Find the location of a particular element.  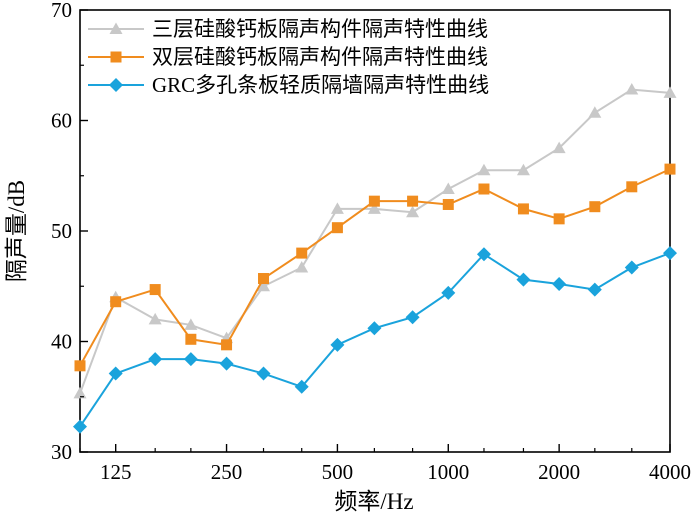

y-tick-label: 60 is located at coordinates (61, 121).